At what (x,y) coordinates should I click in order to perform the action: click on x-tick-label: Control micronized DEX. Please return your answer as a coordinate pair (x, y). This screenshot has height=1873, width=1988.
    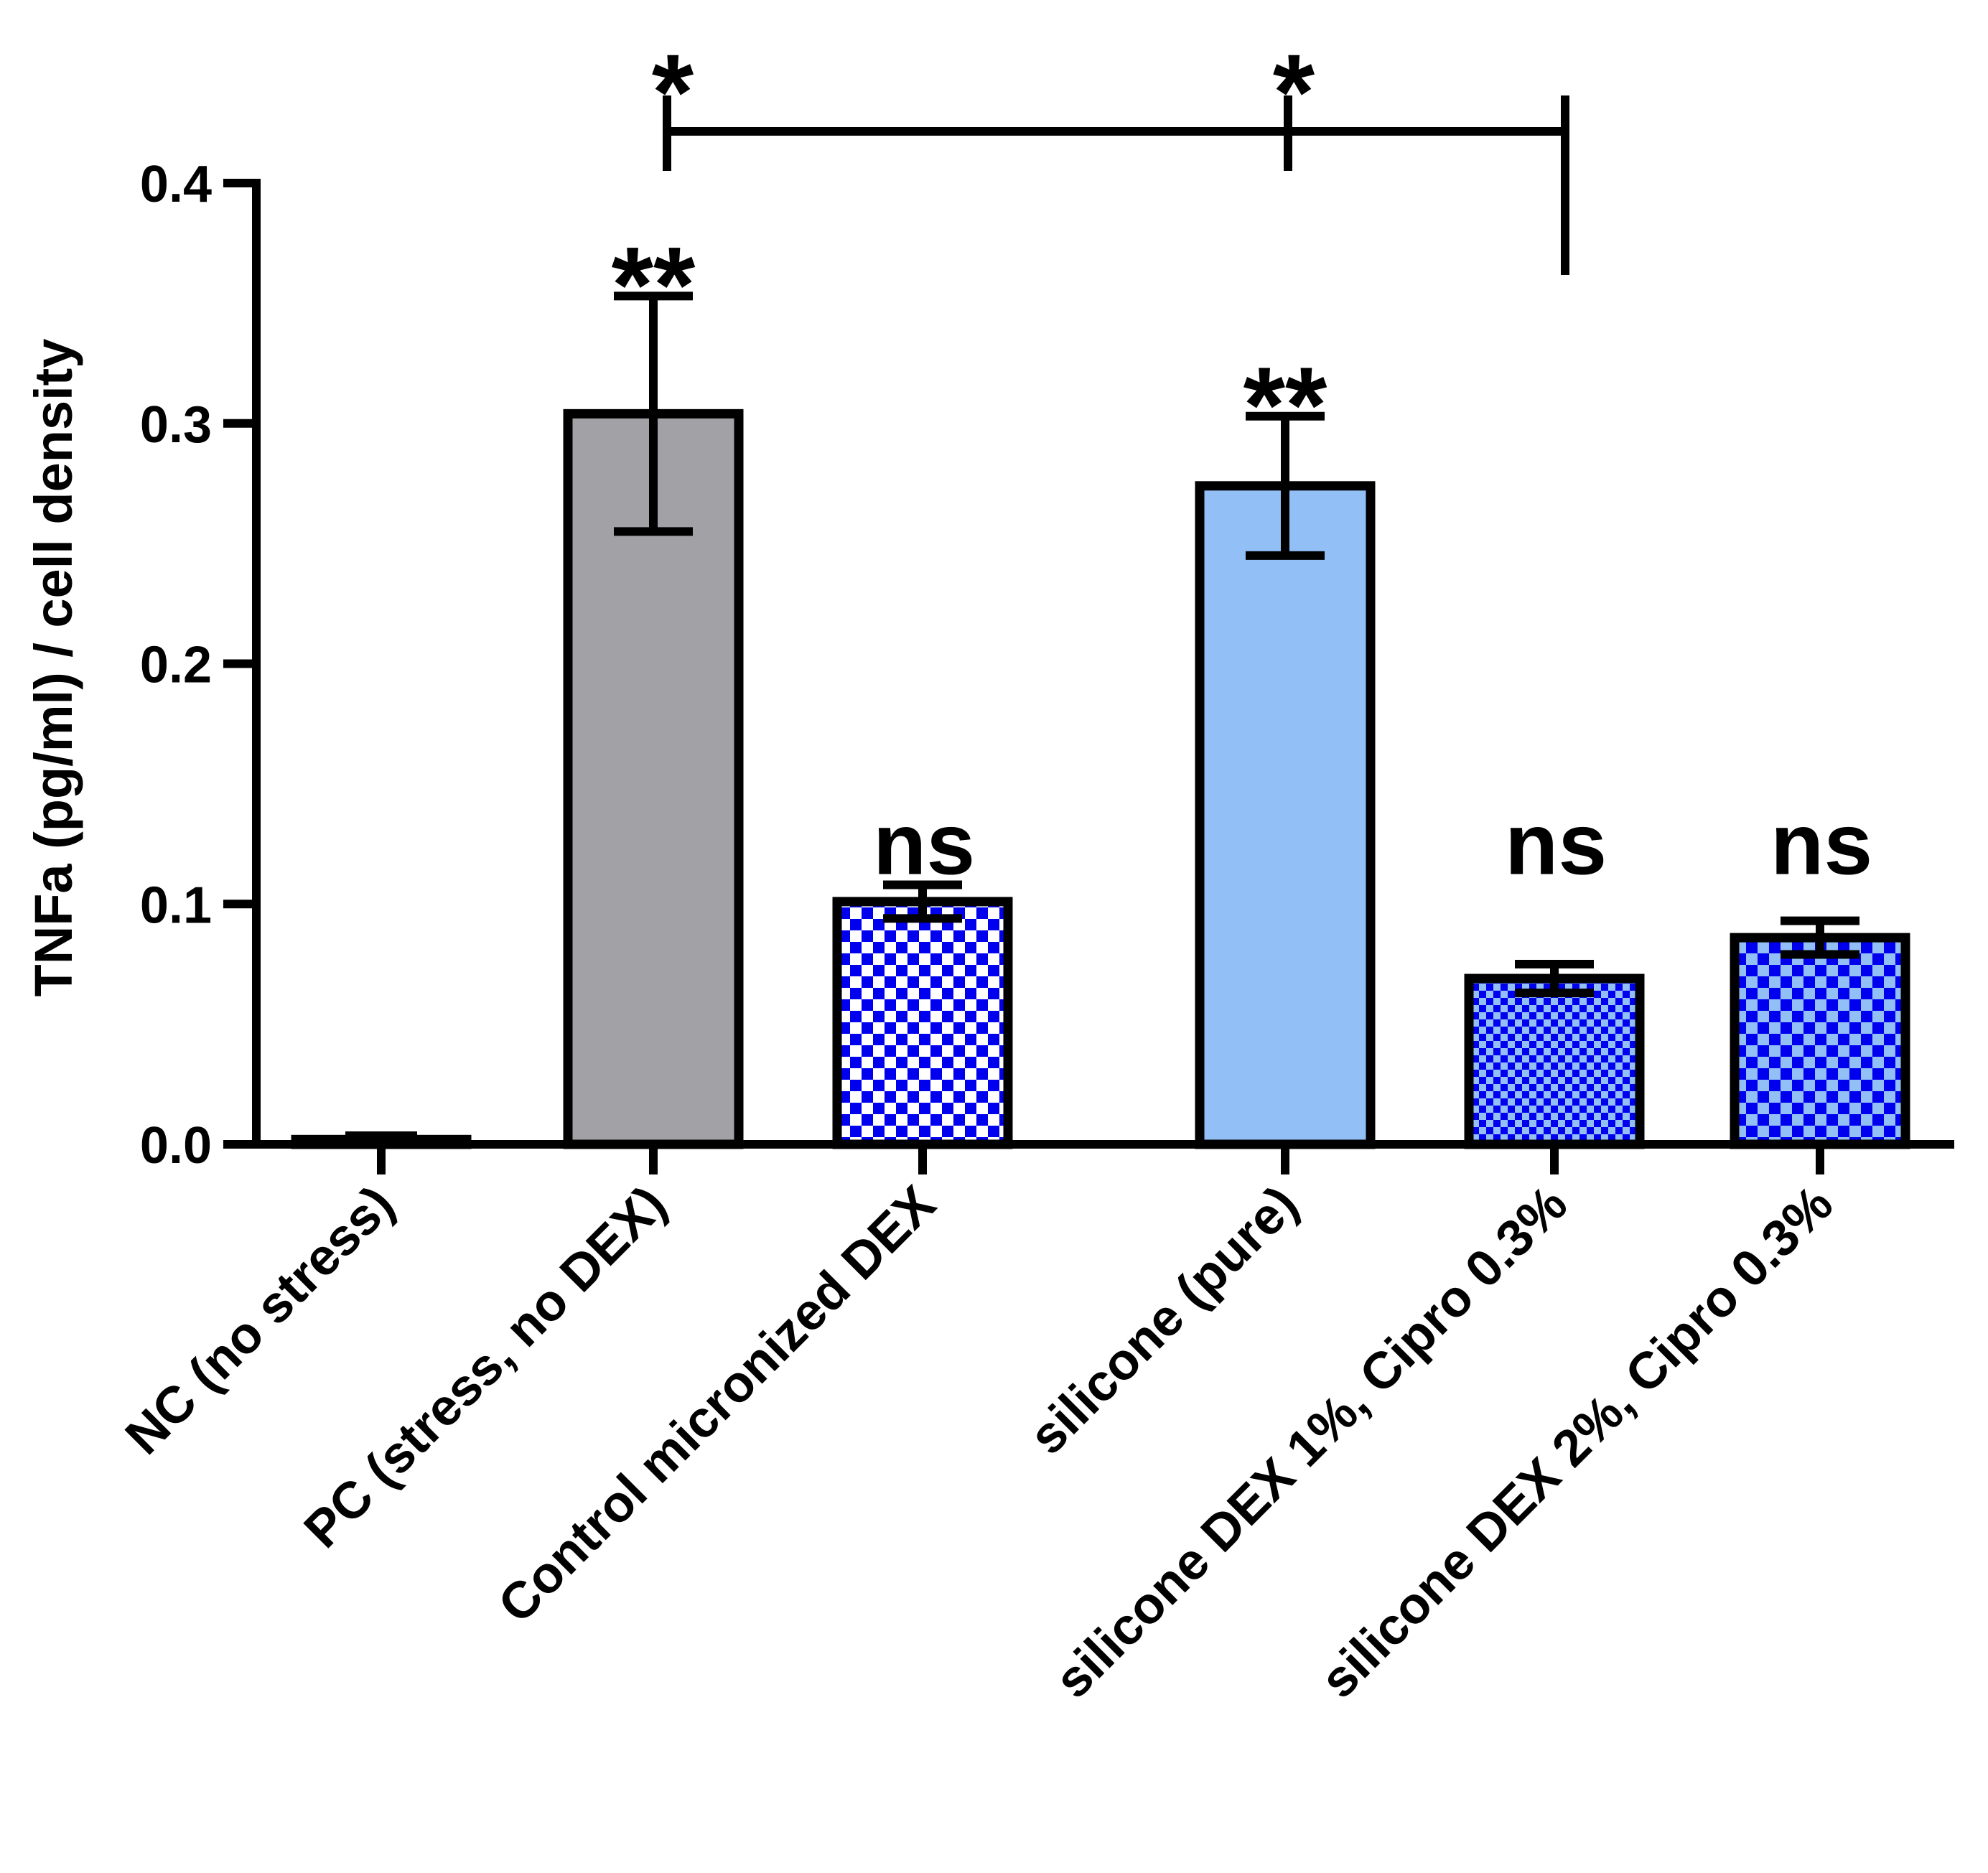
    Looking at the image, I should click on (716, 1404).